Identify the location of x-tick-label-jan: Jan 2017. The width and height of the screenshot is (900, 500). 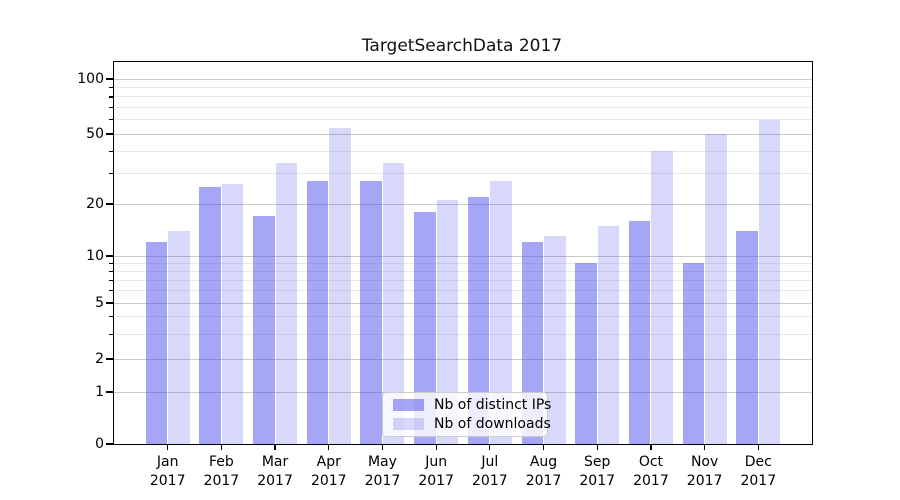
(168, 472).